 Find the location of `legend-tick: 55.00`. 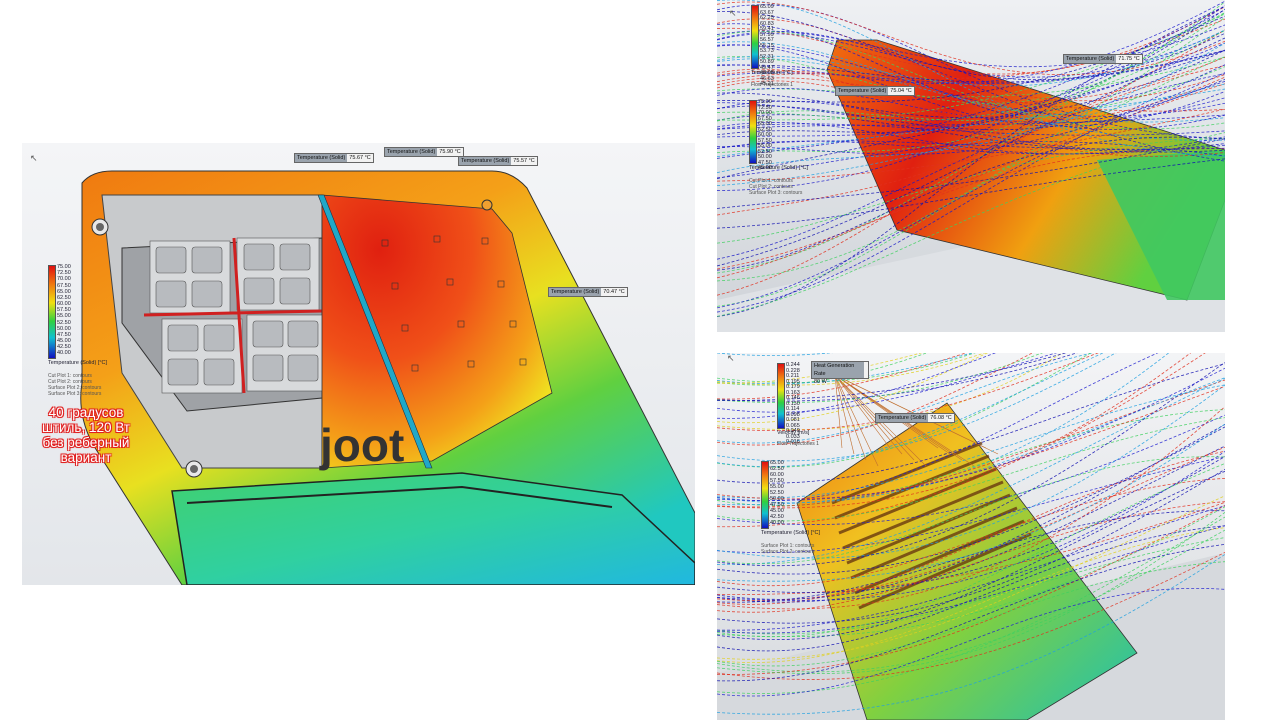

legend-tick: 55.00 is located at coordinates (777, 487).